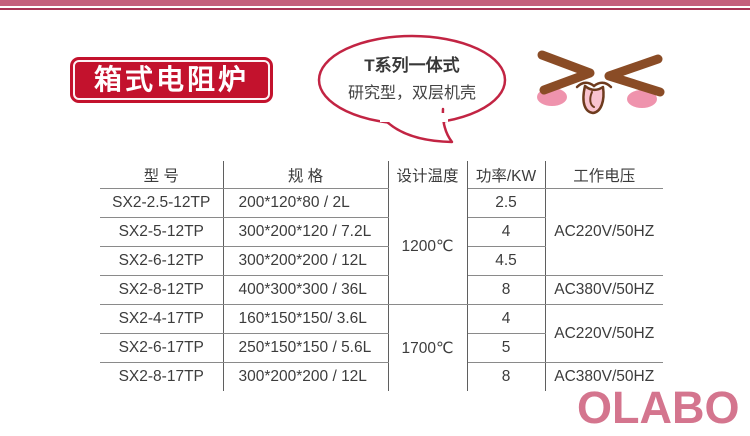 The image size is (750, 436). What do you see at coordinates (428, 175) in the screenshot?
I see `header-temp: 设计温度` at bounding box center [428, 175].